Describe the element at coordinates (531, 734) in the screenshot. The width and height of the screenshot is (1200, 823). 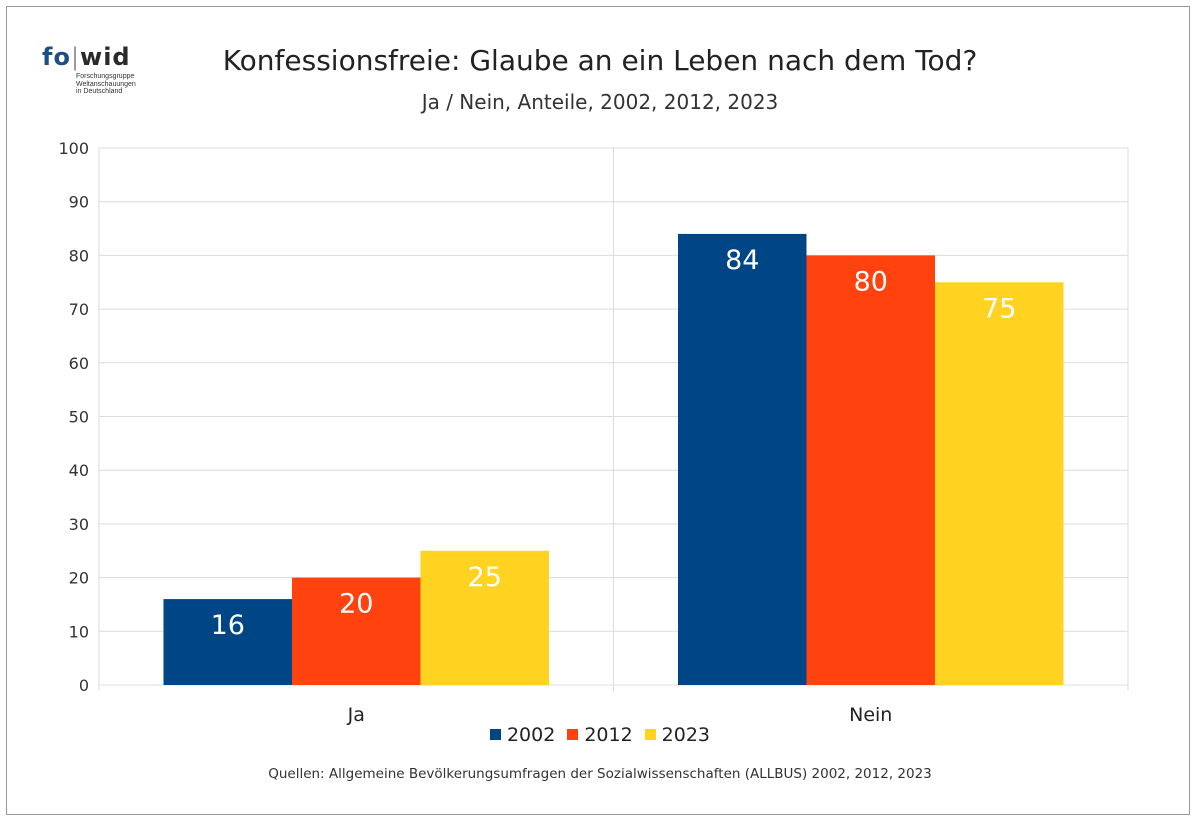
I see `legend-label: 2002` at that location.